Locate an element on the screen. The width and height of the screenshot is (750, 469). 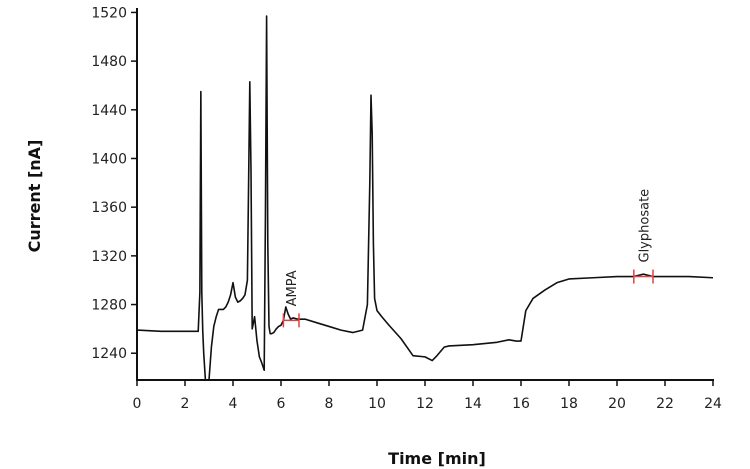
x-tick-label: 20 is located at coordinates (617, 404).